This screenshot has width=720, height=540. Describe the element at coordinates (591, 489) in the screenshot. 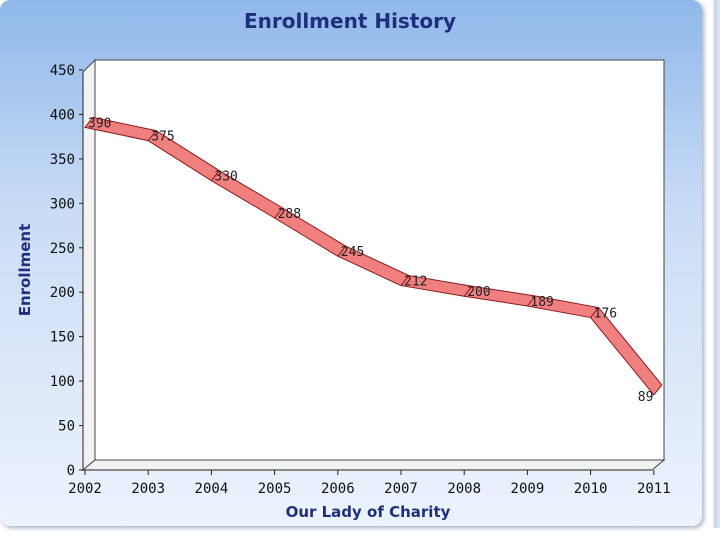

I see `x-tick-label: 2010` at that location.